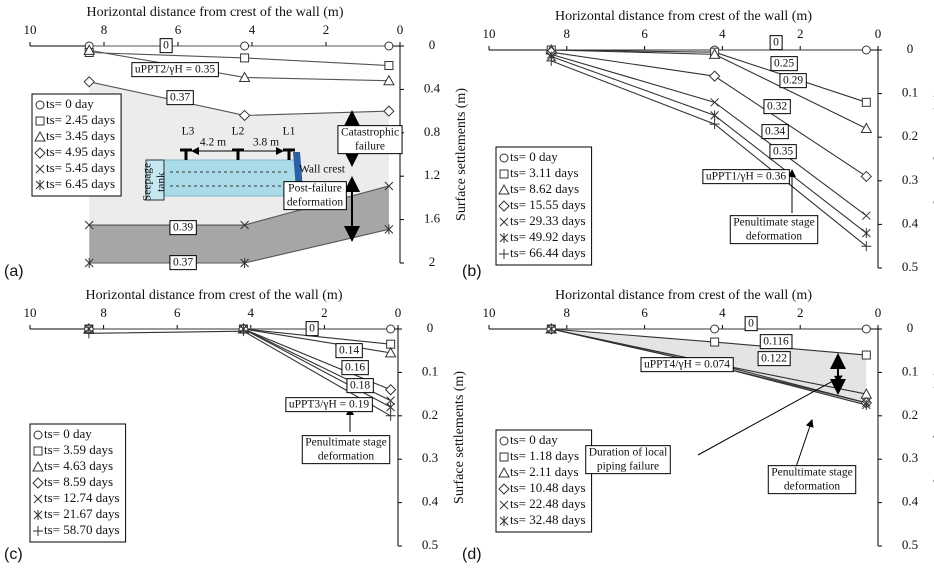 This screenshot has width=934, height=571. What do you see at coordinates (80, 151) in the screenshot?
I see `legend-label: ts= 4.95 days` at bounding box center [80, 151].